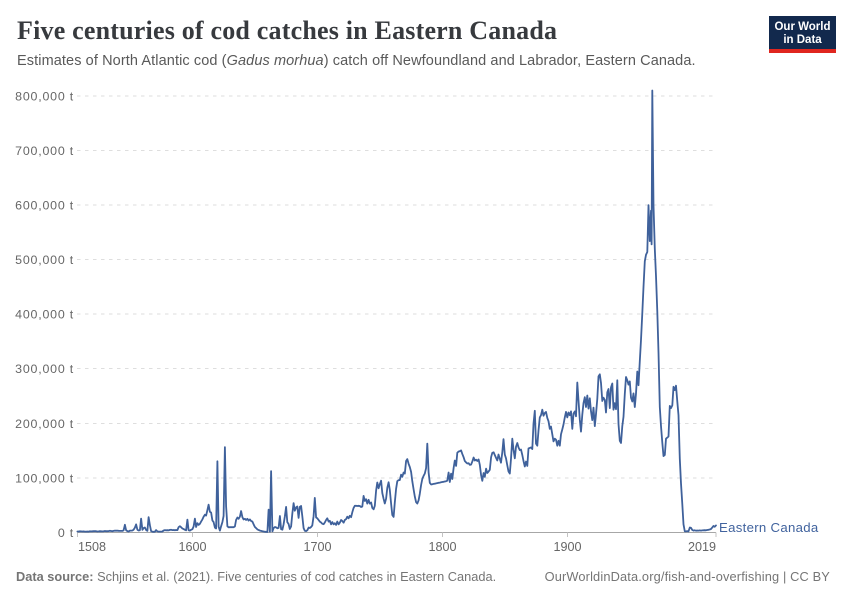  I want to click on svg-text: 400,000 t, so click(44, 315).